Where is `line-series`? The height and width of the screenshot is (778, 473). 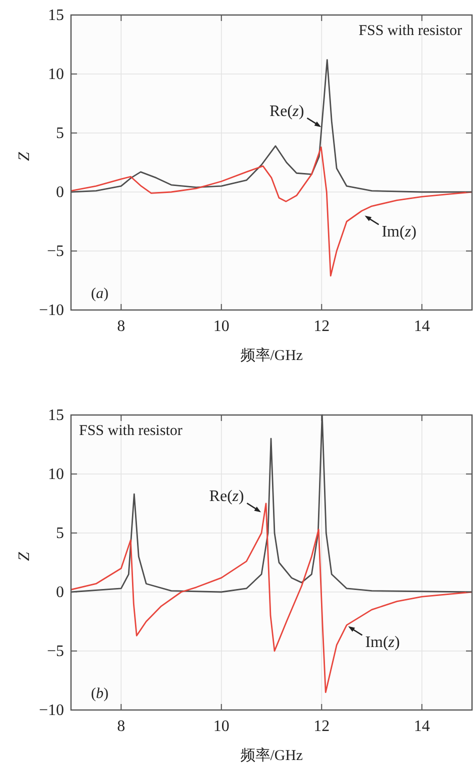 line-series is located at coordinates (271, 211).